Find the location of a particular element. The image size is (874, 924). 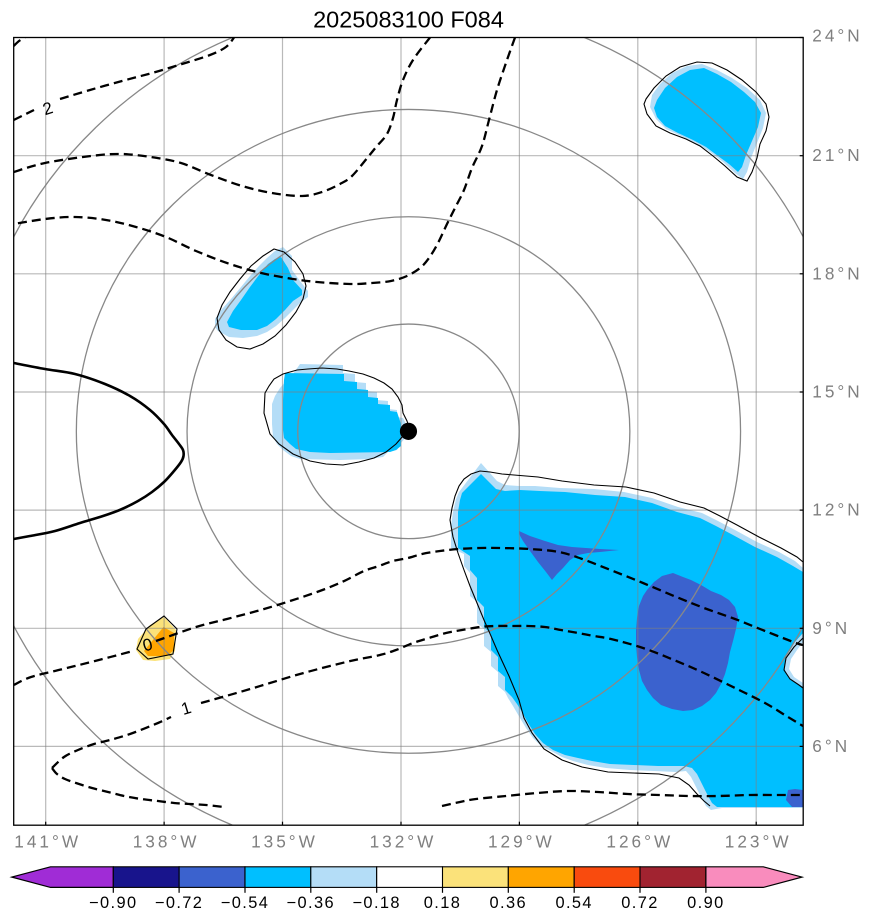

svg-text: 135°W is located at coordinates (284, 842).